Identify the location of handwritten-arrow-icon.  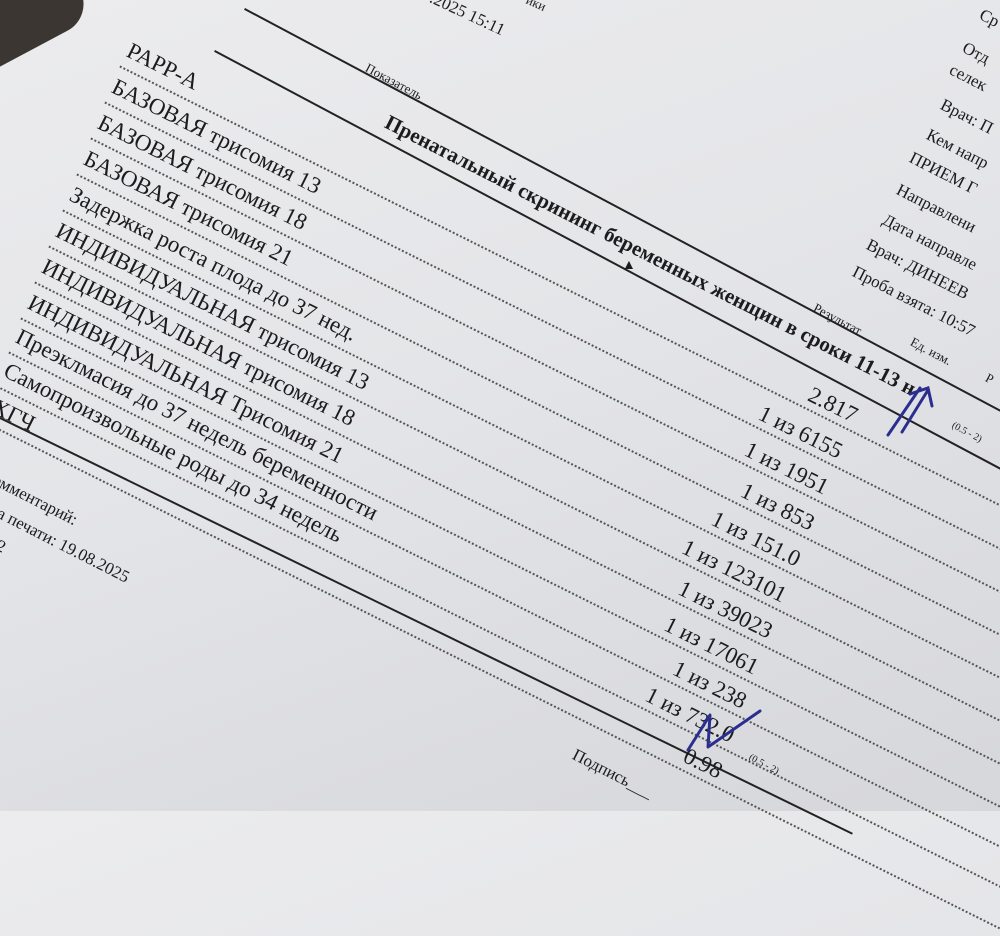
(910, 411).